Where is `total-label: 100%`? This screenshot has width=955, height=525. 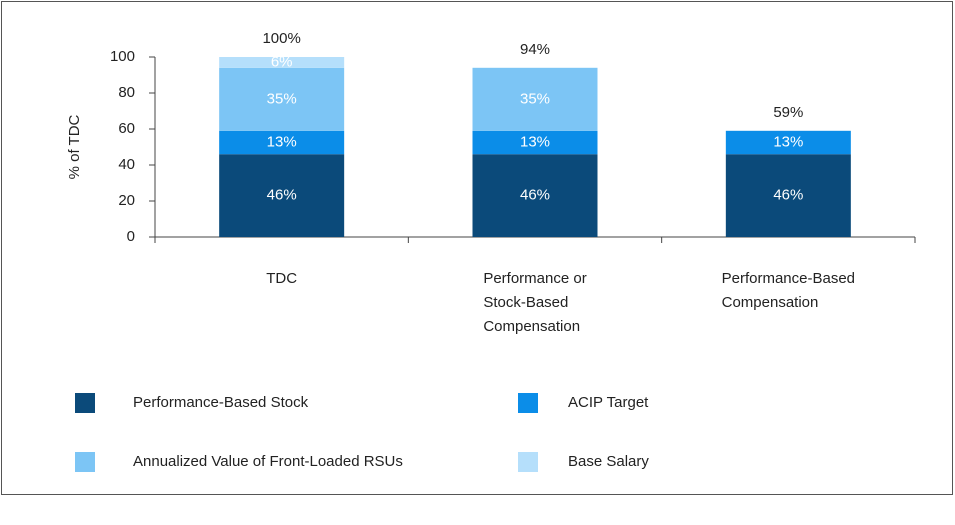 total-label: 100% is located at coordinates (281, 38).